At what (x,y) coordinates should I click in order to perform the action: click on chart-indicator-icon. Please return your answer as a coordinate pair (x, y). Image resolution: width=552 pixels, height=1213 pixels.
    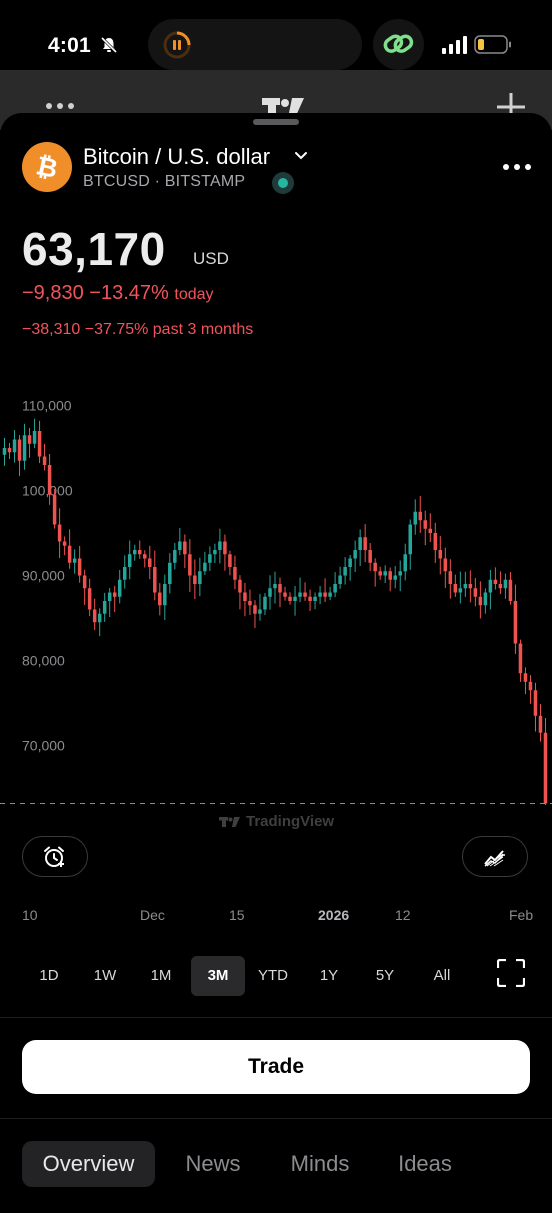
    Looking at the image, I should click on (494, 858).